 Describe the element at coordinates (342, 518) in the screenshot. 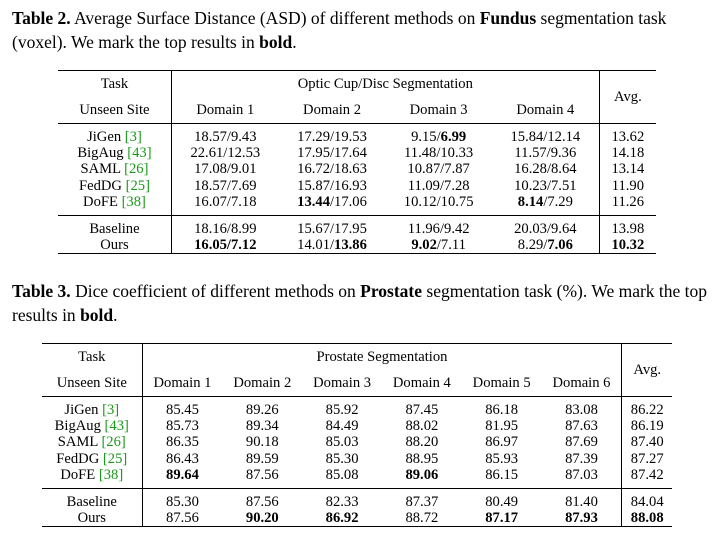

I see `table3-value-cell: 86.92` at that location.